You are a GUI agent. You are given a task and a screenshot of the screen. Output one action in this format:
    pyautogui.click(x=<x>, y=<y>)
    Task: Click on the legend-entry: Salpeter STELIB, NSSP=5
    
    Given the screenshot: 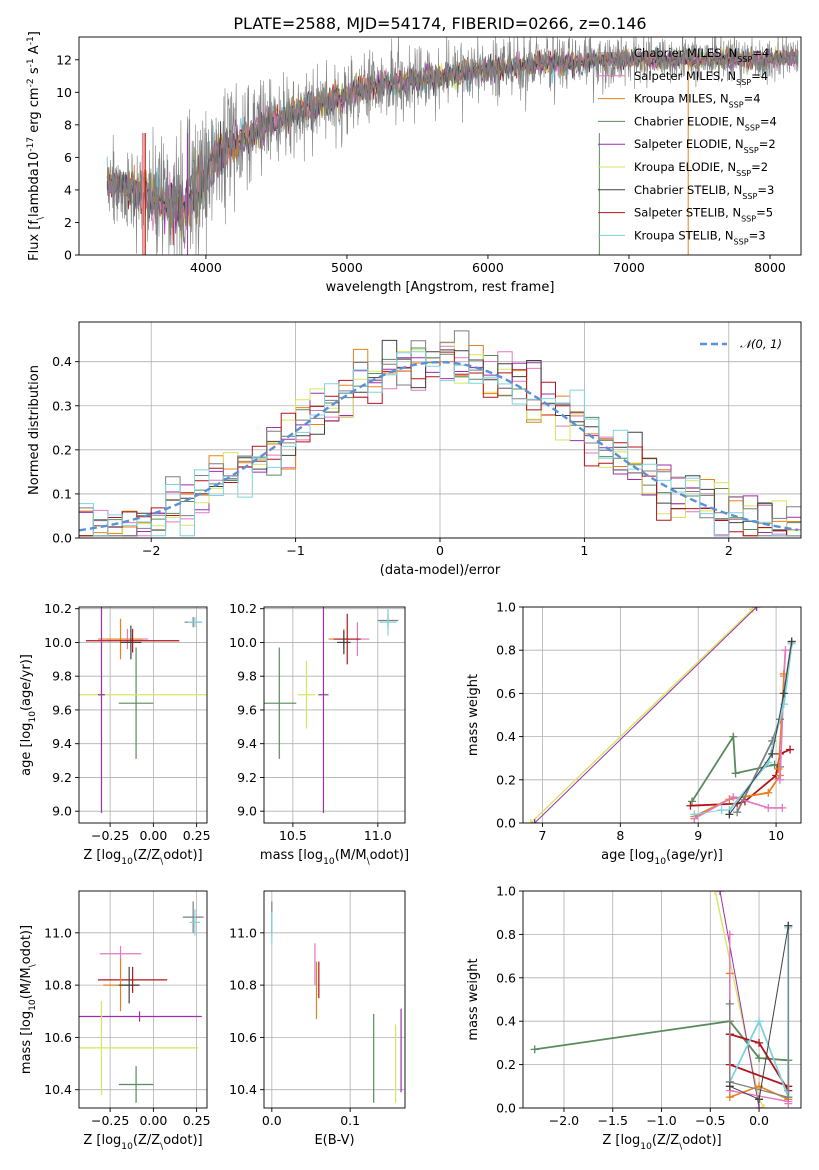 What is the action you would take?
    pyautogui.click(x=703, y=215)
    